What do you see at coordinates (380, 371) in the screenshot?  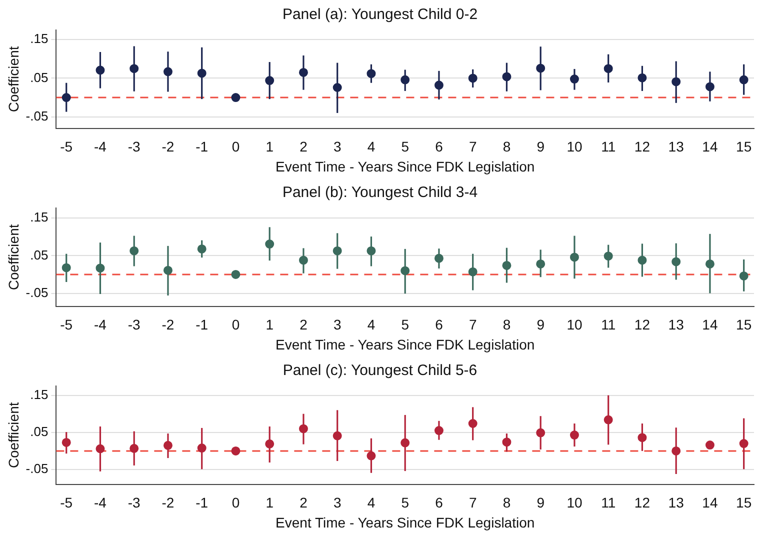 I see `chart-title: Panel (c): Youngest Child 5-6` at bounding box center [380, 371].